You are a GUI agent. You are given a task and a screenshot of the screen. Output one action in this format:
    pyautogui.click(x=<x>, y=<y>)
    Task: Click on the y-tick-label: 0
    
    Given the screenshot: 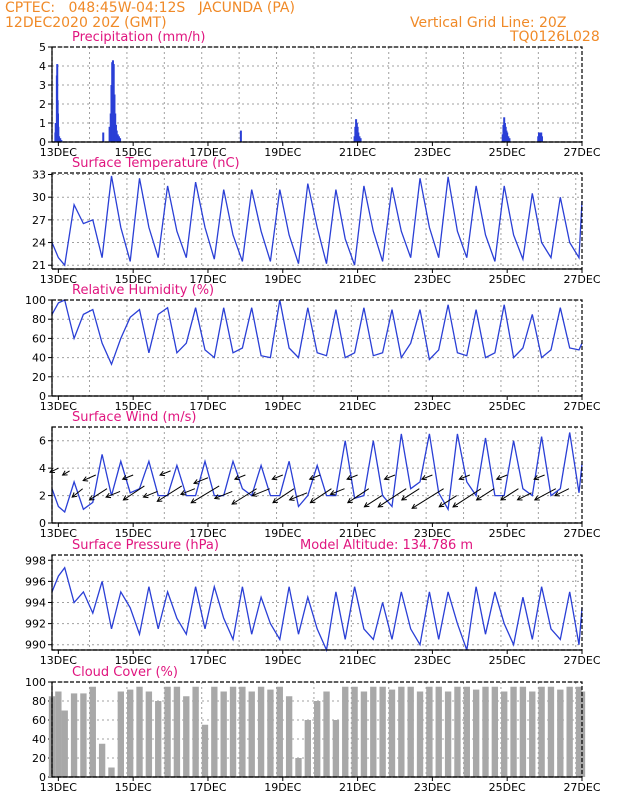 What is the action you would take?
    pyautogui.click(x=42, y=777)
    